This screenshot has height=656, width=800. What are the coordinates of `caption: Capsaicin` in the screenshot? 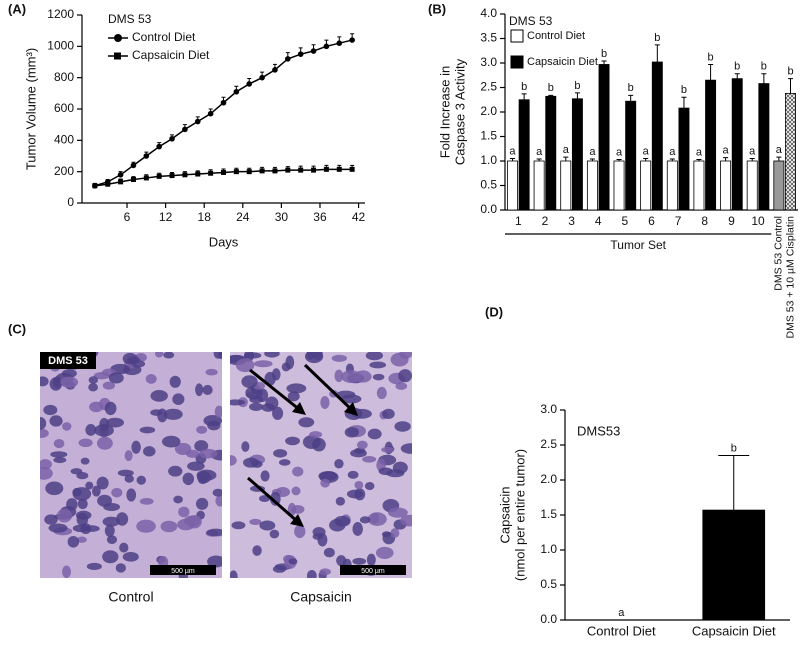 It's located at (320, 597).